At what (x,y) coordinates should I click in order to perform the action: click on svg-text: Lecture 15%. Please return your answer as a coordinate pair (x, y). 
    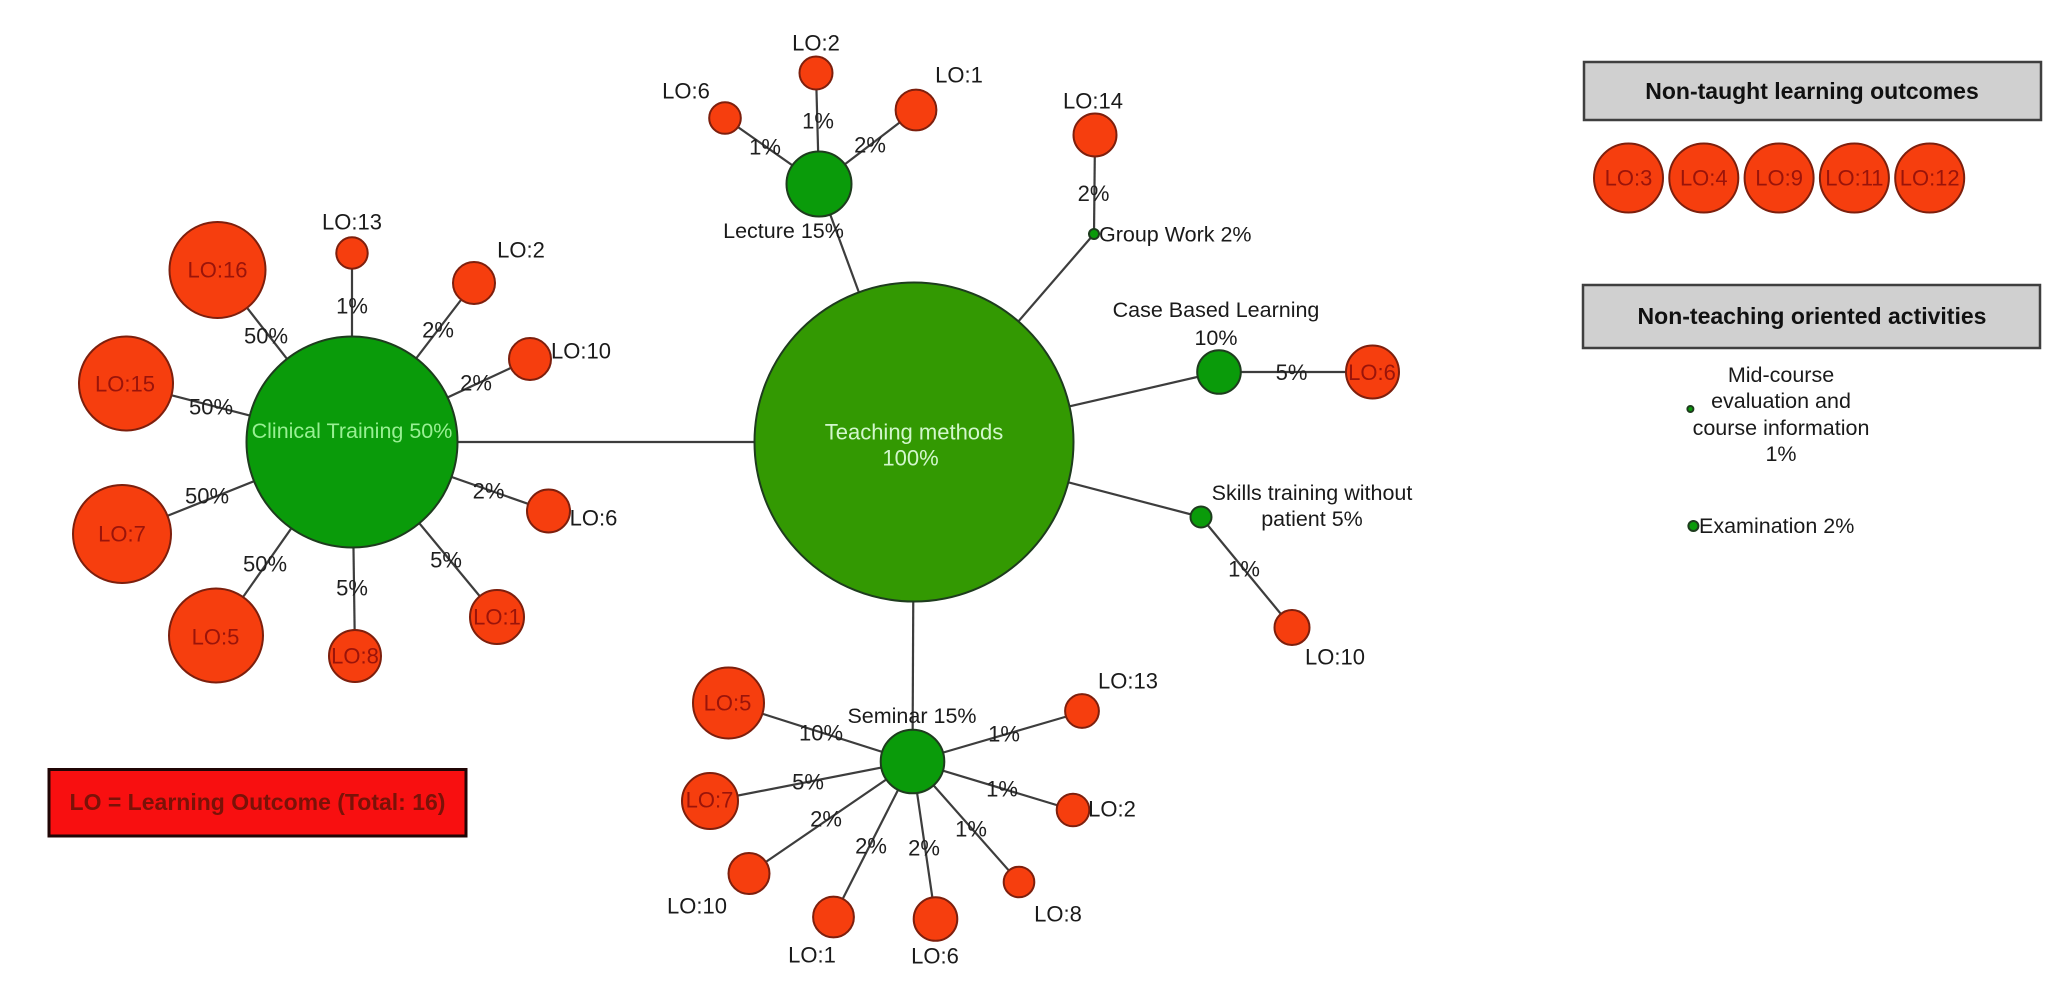
    Looking at the image, I should click on (783, 231).